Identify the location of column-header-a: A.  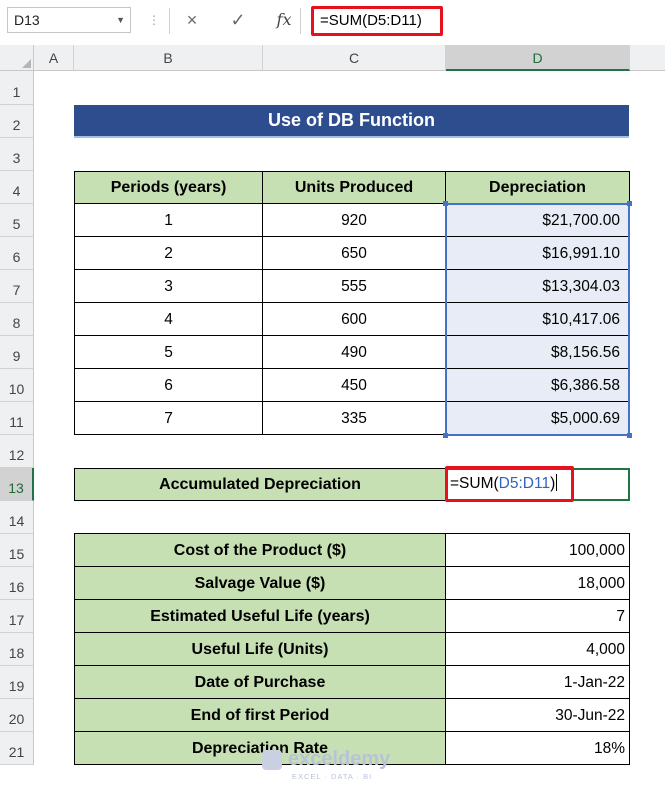
(54, 58).